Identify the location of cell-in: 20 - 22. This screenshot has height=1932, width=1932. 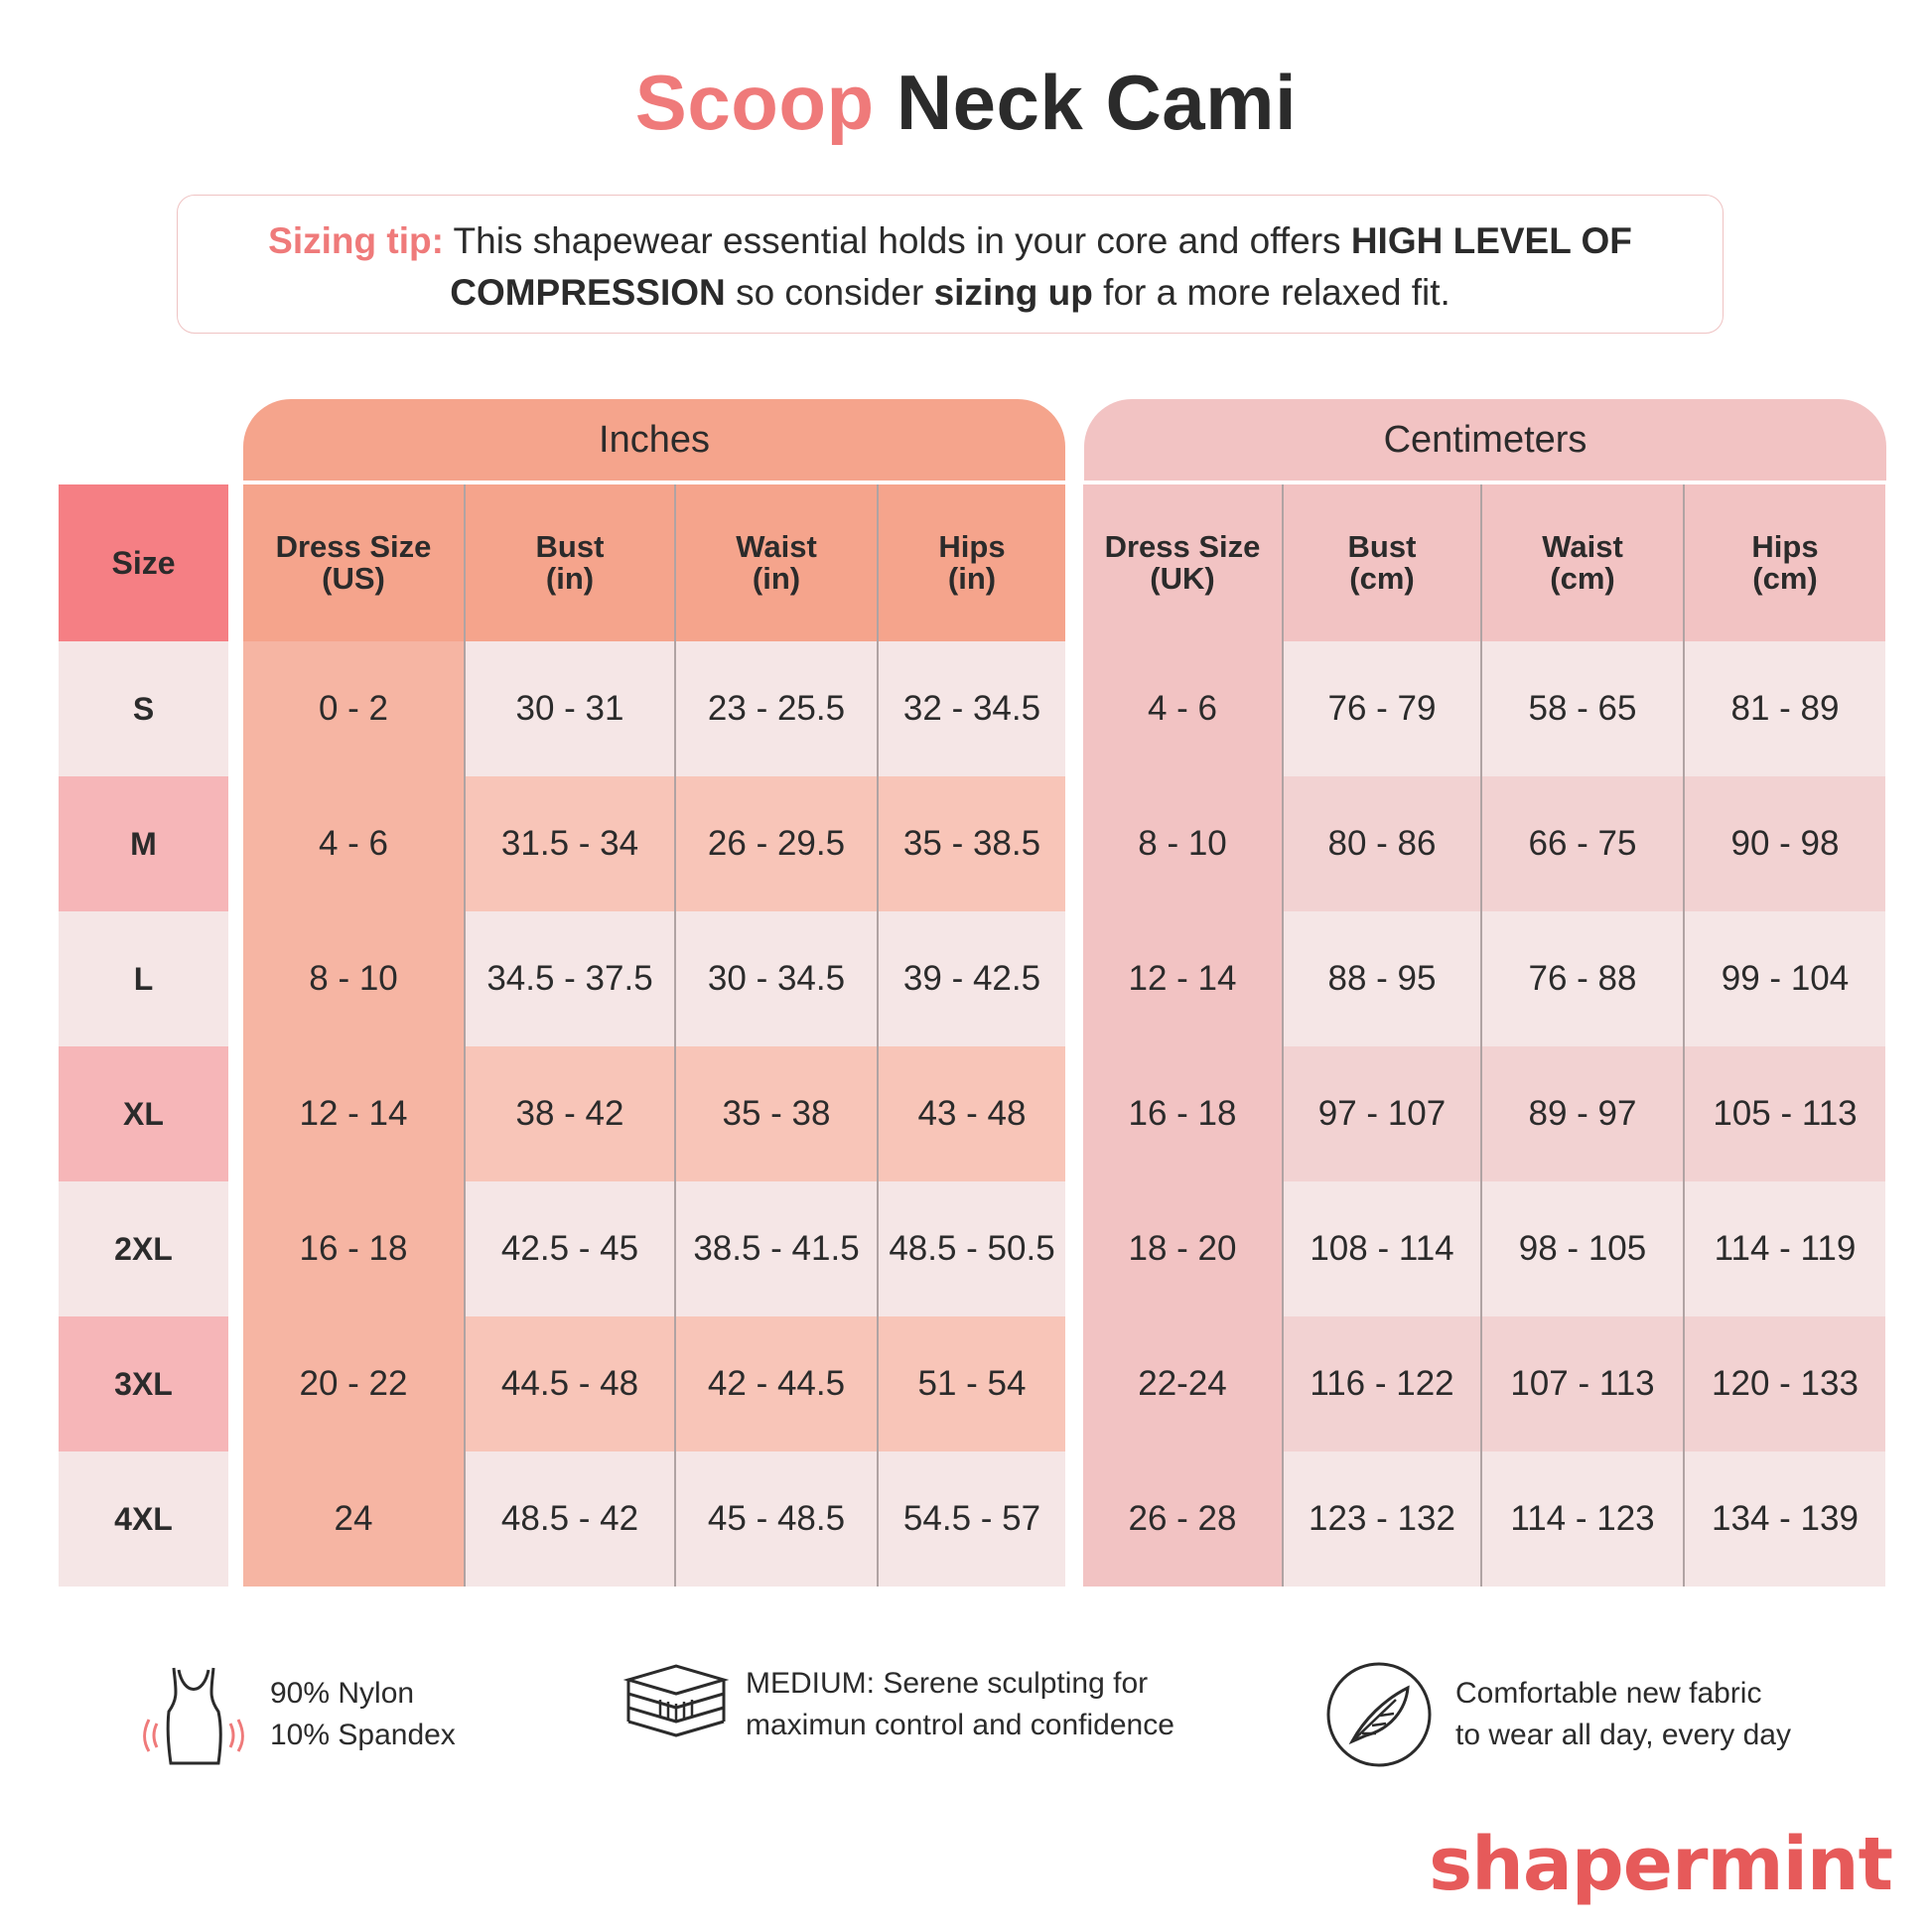
(353, 1384).